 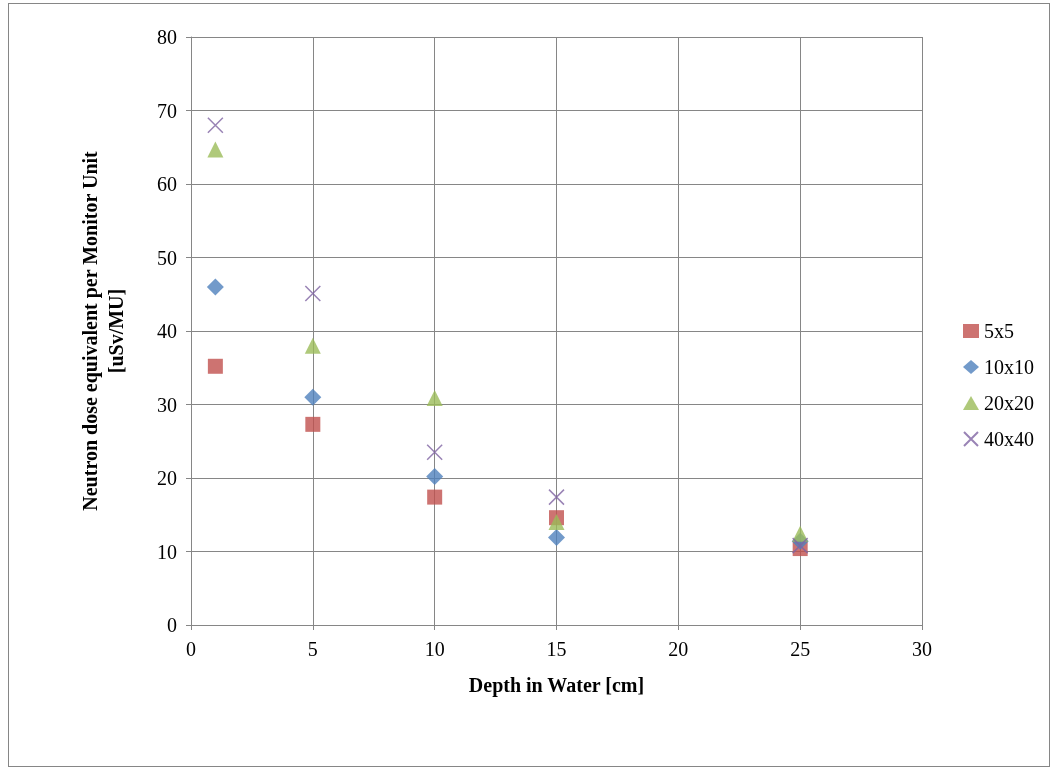 I want to click on x-tick-label: 30, so click(x=922, y=649).